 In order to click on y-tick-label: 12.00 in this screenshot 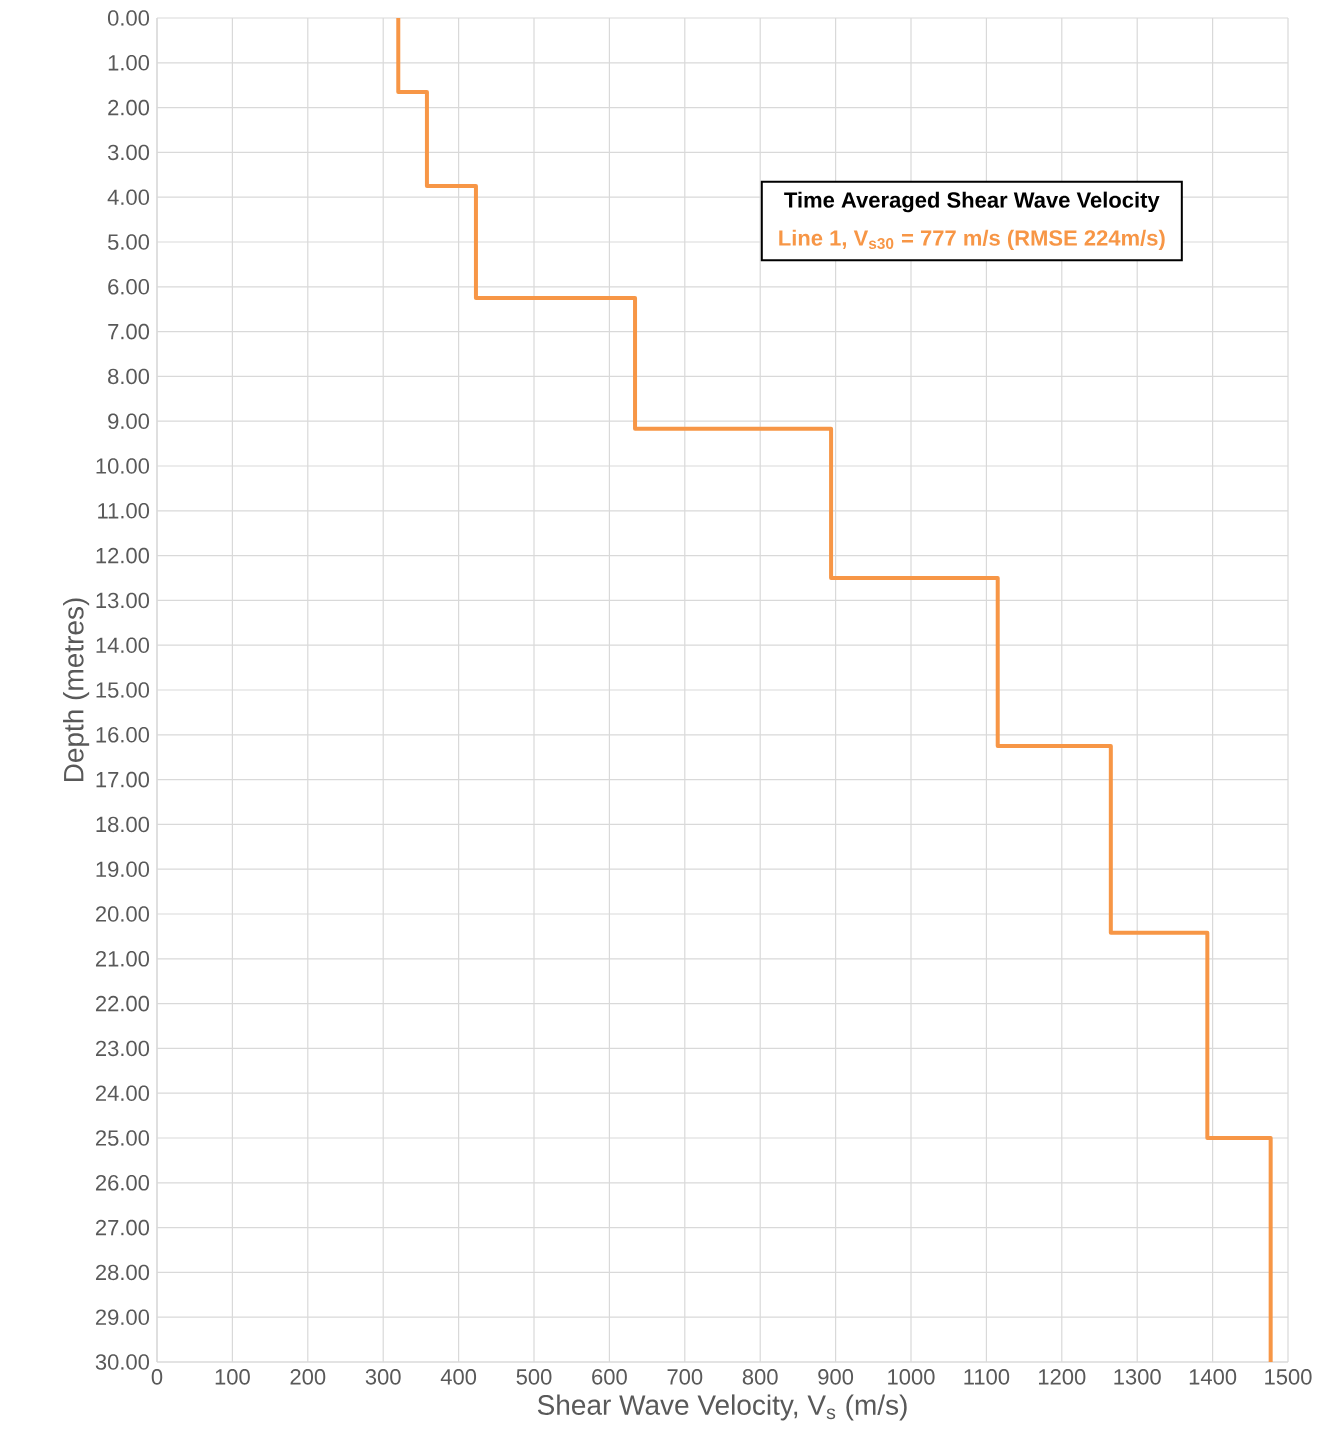, I will do `click(123, 555)`.